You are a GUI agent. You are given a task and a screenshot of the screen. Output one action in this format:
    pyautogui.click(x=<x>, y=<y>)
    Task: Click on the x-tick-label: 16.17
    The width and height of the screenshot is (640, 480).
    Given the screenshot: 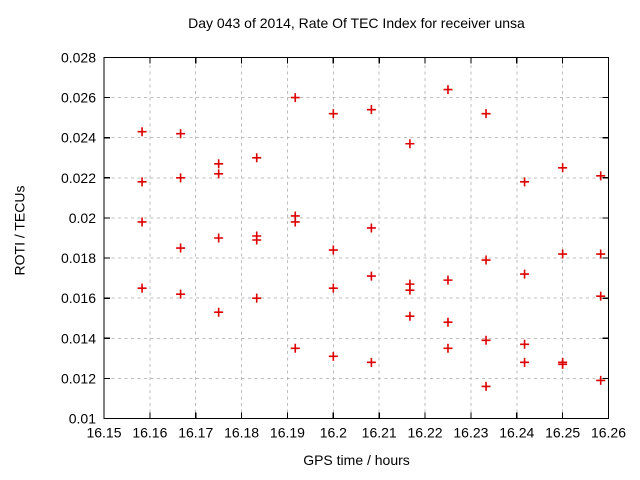 What is the action you would take?
    pyautogui.click(x=195, y=433)
    